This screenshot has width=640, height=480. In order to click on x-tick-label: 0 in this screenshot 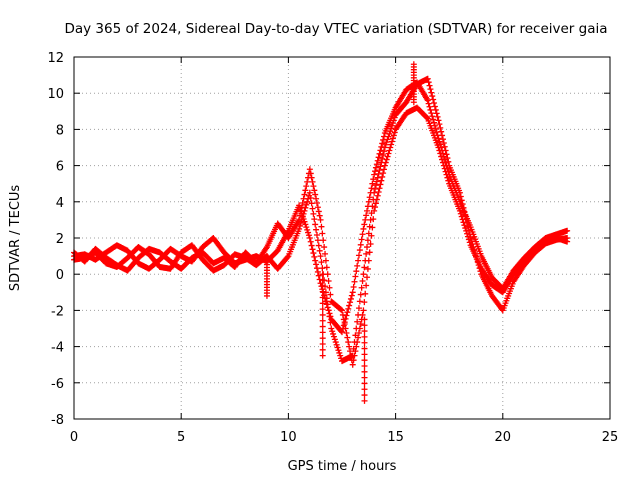, I will do `click(74, 437)`.